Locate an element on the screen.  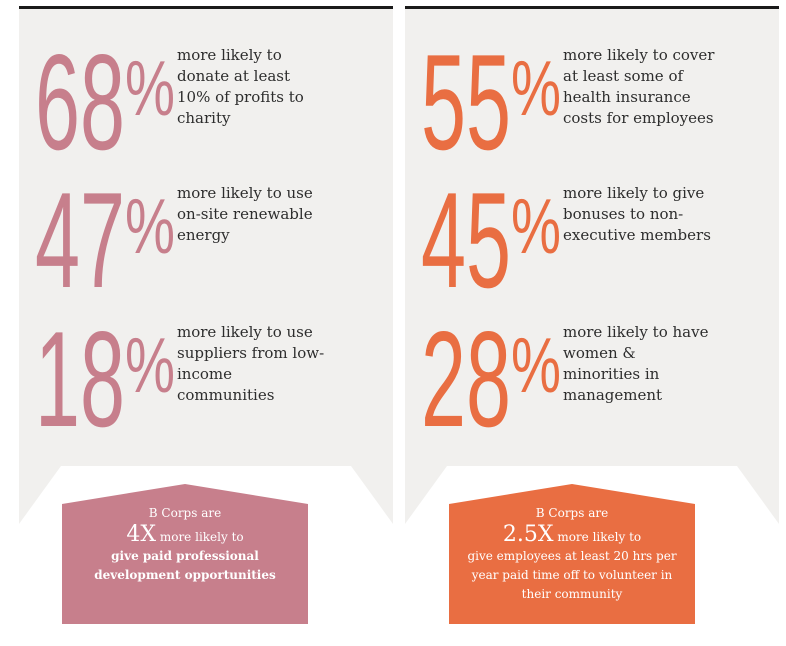
stat-number: 45 % is located at coordinates (490, 232).